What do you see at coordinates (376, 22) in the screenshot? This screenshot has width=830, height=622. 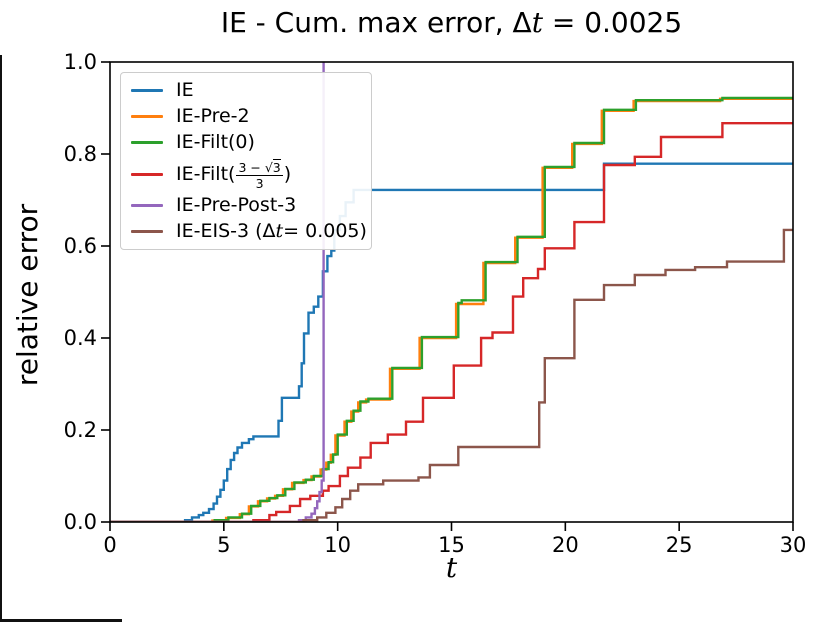 I see `chart-title-prefix: IE - Cum. max error, Δ` at bounding box center [376, 22].